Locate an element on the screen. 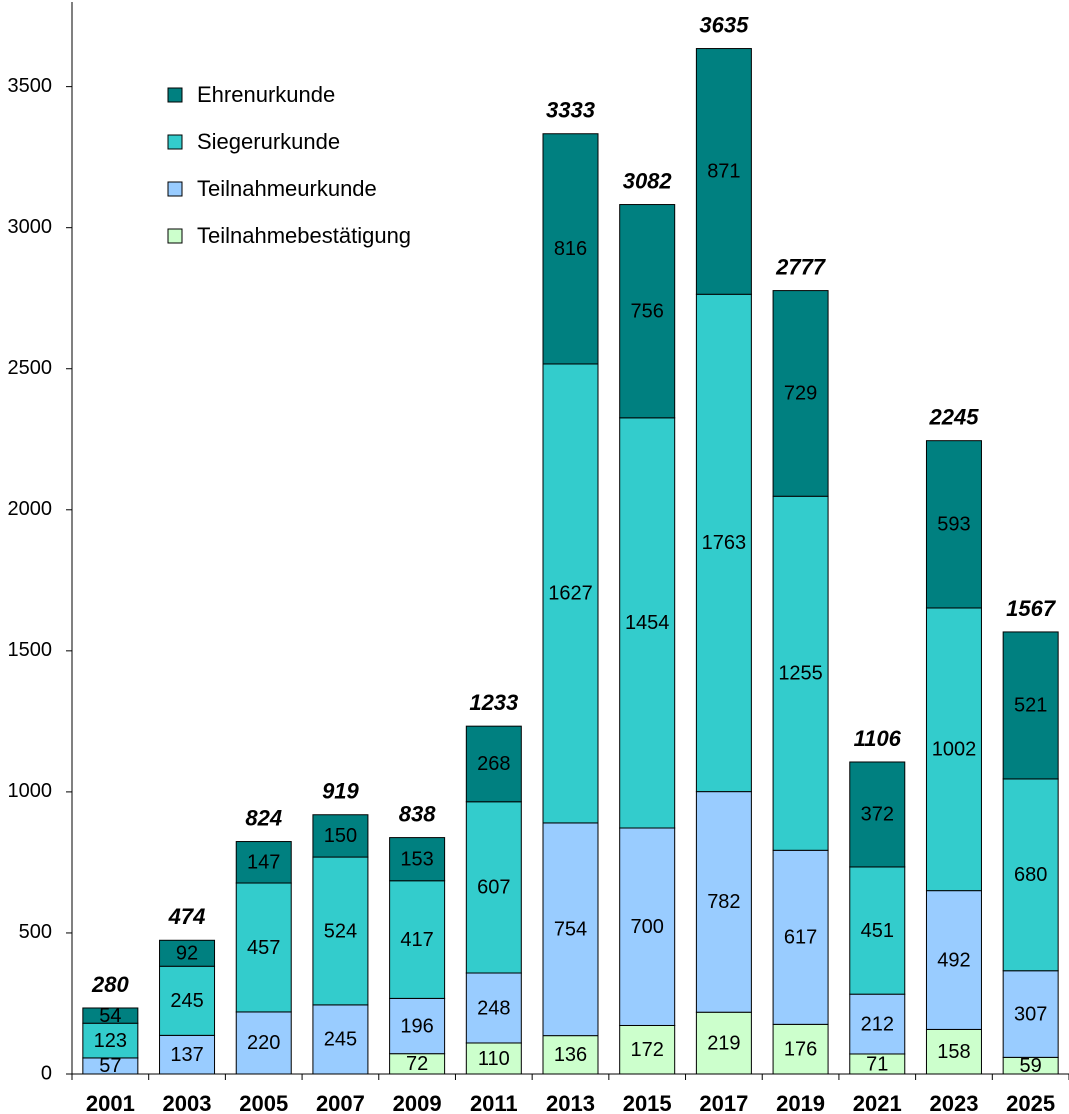 Image resolution: width=1069 pixels, height=1114 pixels. total-label: 3635 is located at coordinates (724, 24).